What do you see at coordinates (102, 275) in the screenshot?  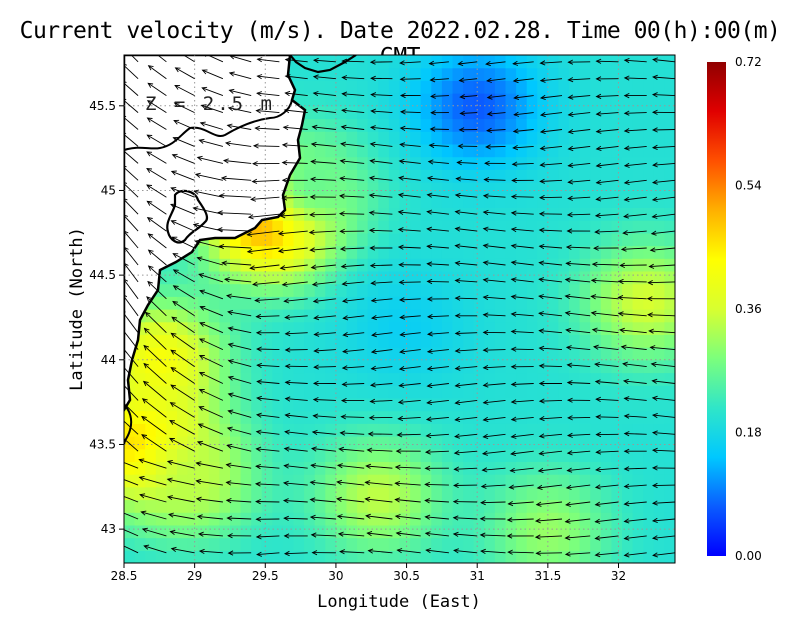 I see `y-tick-label: 44.5` at bounding box center [102, 275].